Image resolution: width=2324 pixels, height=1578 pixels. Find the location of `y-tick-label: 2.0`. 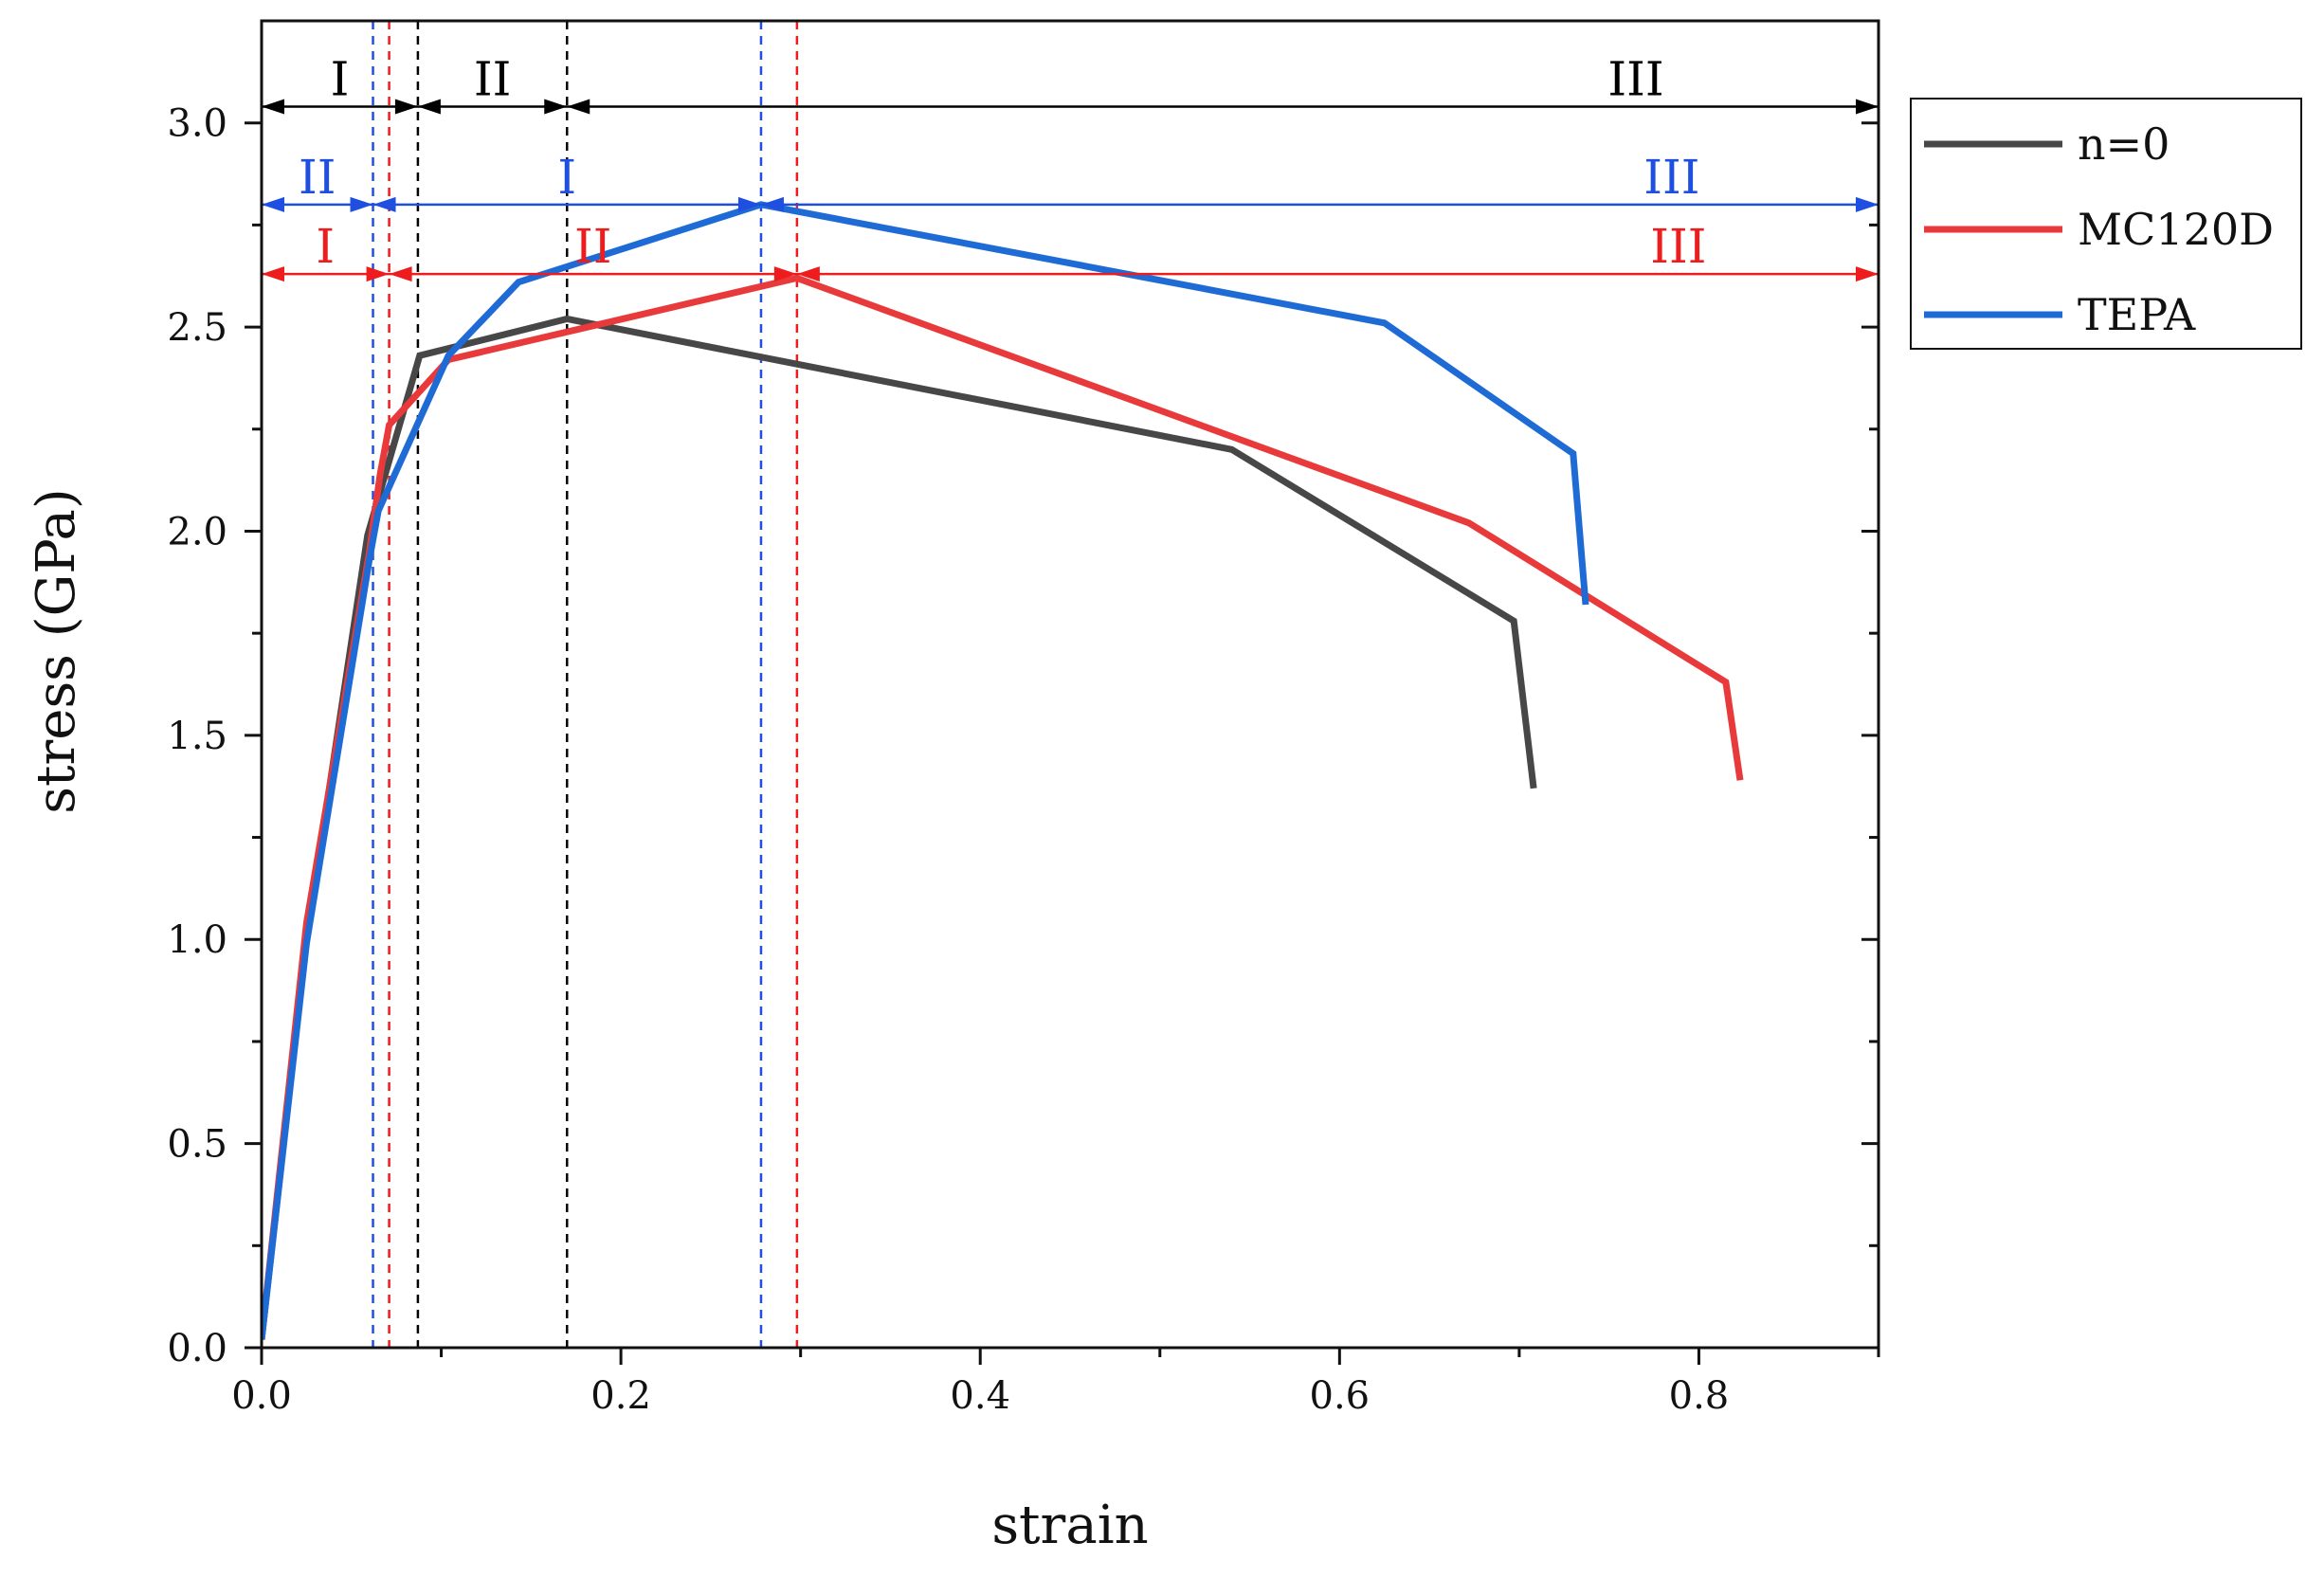

y-tick-label: 2.0 is located at coordinates (197, 531).